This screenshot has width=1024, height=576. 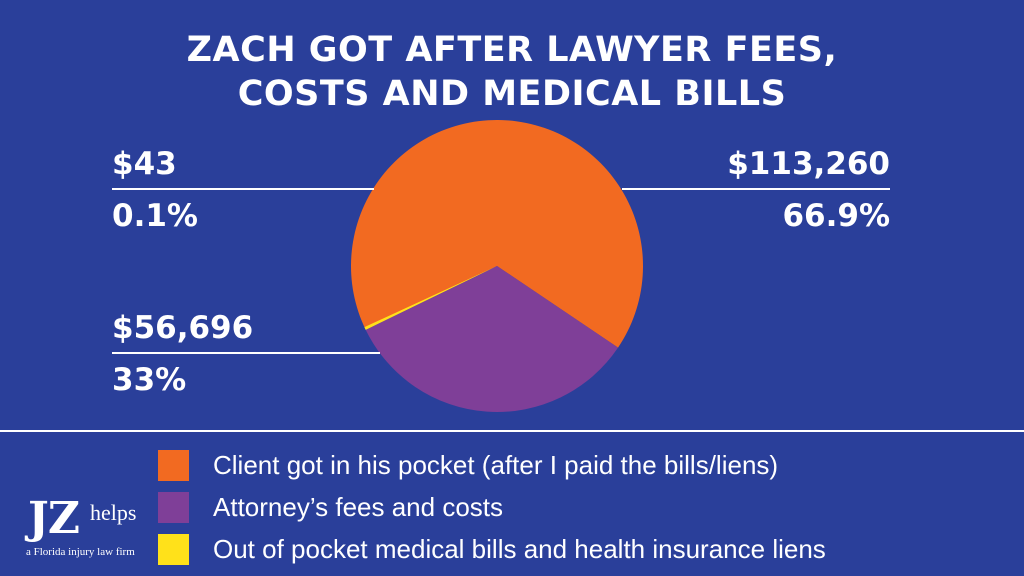 What do you see at coordinates (155, 216) in the screenshot?
I see `medical-percent-label: 0.1%` at bounding box center [155, 216].